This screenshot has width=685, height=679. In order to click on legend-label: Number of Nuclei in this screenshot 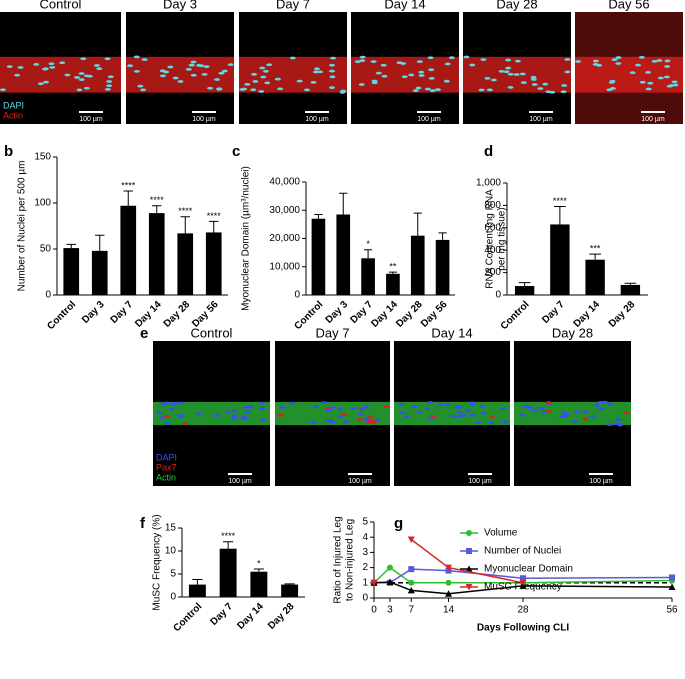, I will do `click(522, 551)`.